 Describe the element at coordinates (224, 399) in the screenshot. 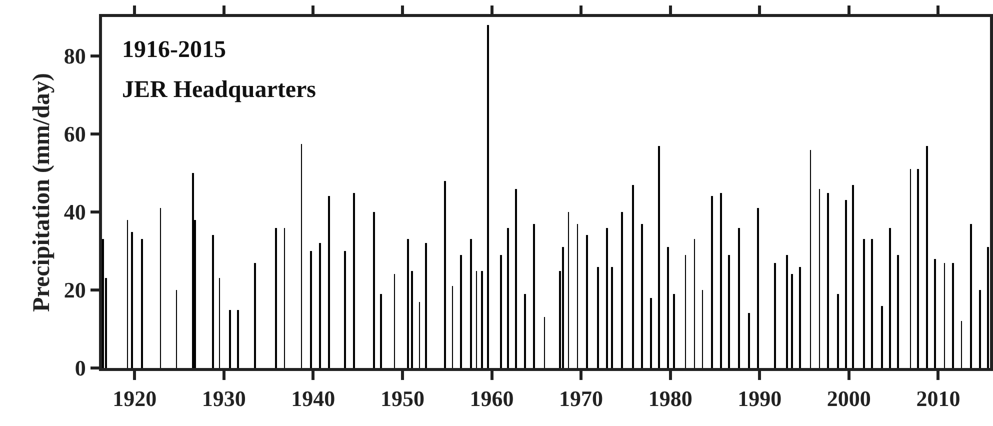

I see `x-tick-label: 1930` at that location.